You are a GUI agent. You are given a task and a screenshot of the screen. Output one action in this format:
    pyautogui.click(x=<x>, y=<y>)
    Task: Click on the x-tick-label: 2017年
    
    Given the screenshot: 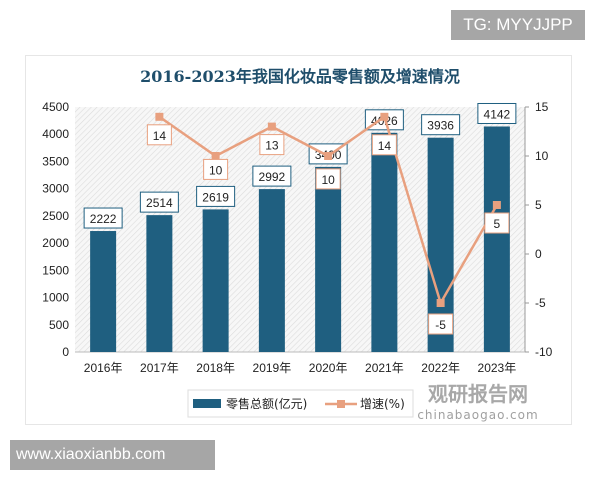 What is the action you would take?
    pyautogui.click(x=159, y=368)
    